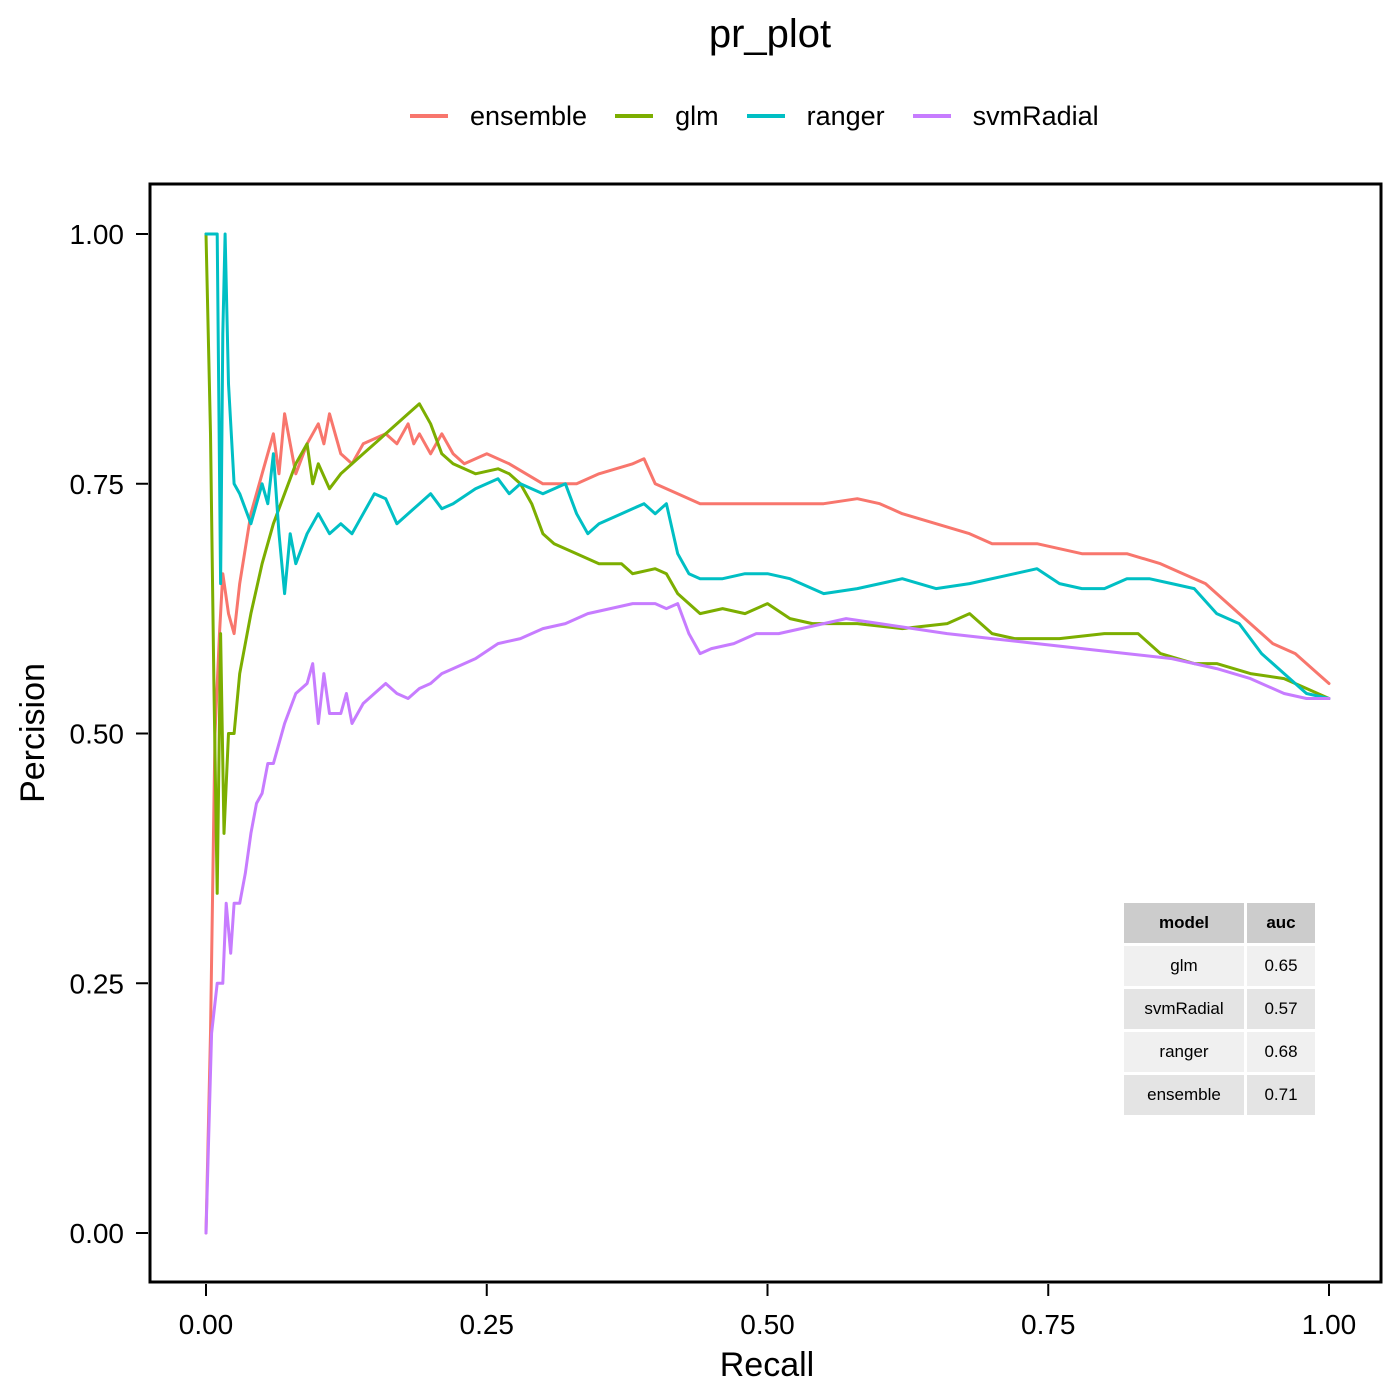  I want to click on auc-table-cell-auc: 0.68, so click(1281, 1052).